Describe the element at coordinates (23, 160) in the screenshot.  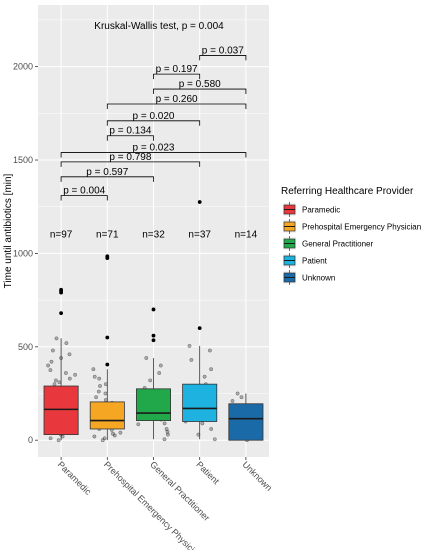
I see `y-tick-label: 1500` at that location.